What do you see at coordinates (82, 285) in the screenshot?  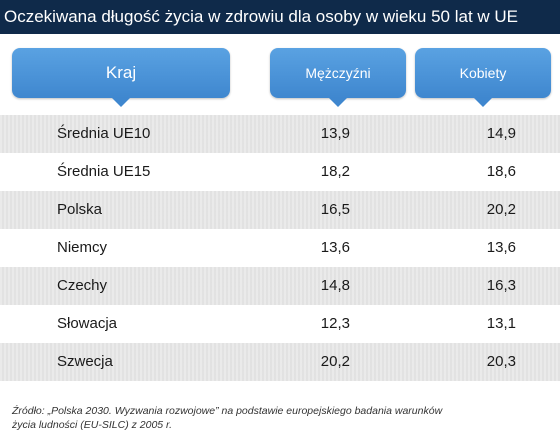 I see `country-cell: Czechy` at bounding box center [82, 285].